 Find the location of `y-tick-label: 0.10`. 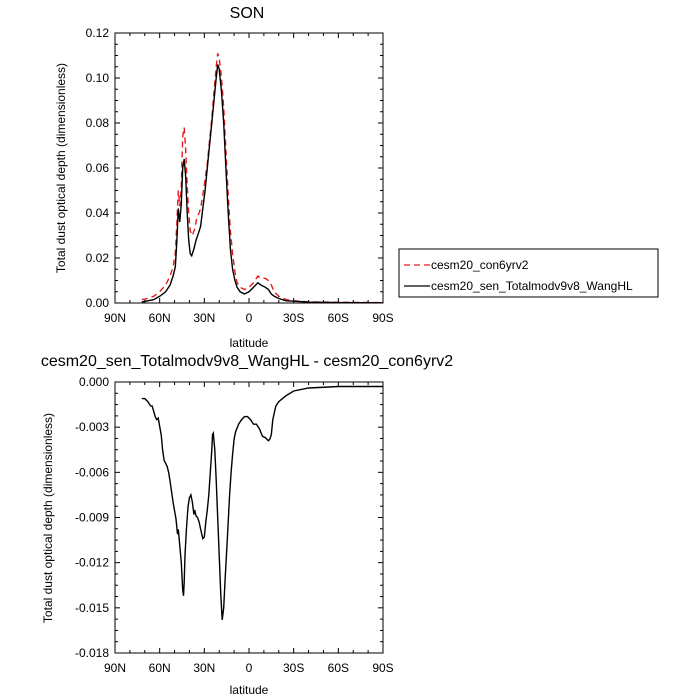

y-tick-label: 0.10 is located at coordinates (98, 78).